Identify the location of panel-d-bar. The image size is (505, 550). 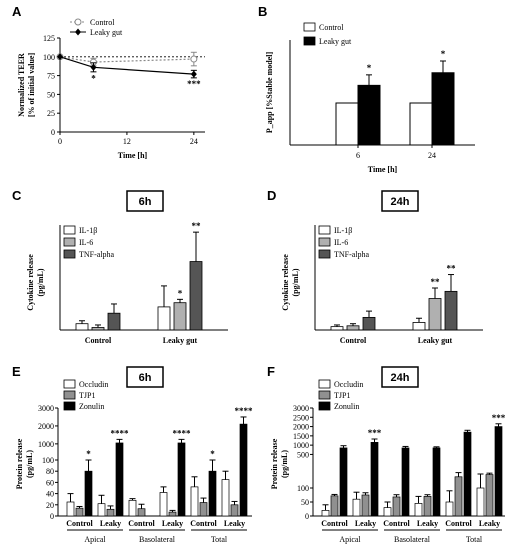
(451, 310).